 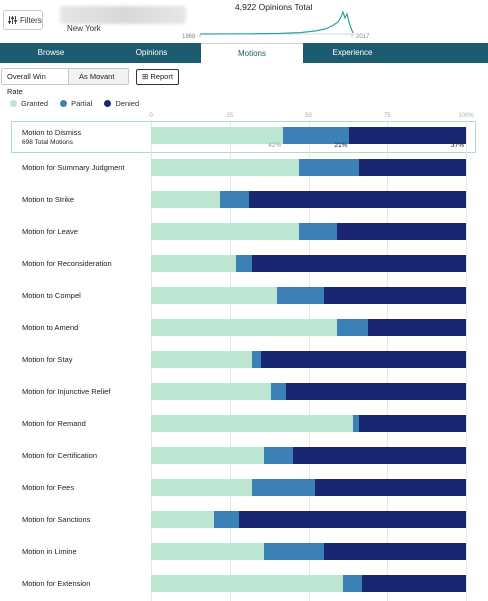 What do you see at coordinates (387, 116) in the screenshot?
I see `x-tick-label: 75` at bounding box center [387, 116].